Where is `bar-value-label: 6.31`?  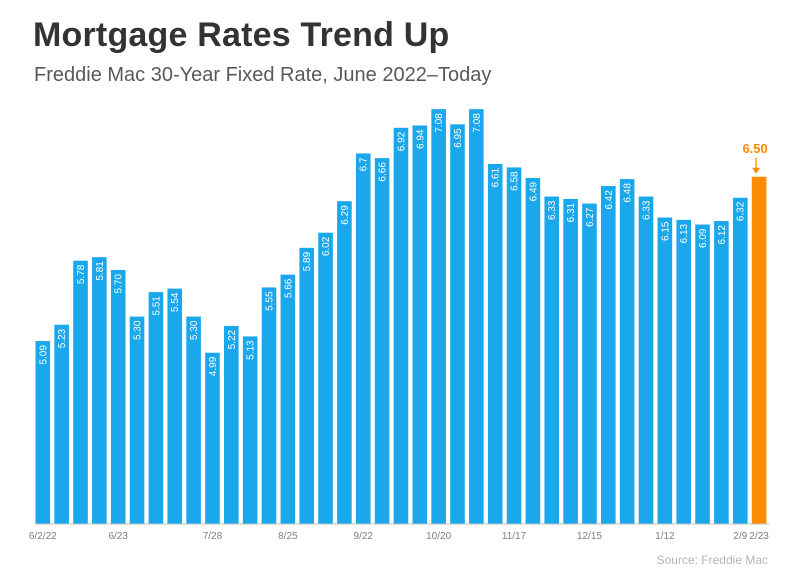 bar-value-label: 6.31 is located at coordinates (571, 212).